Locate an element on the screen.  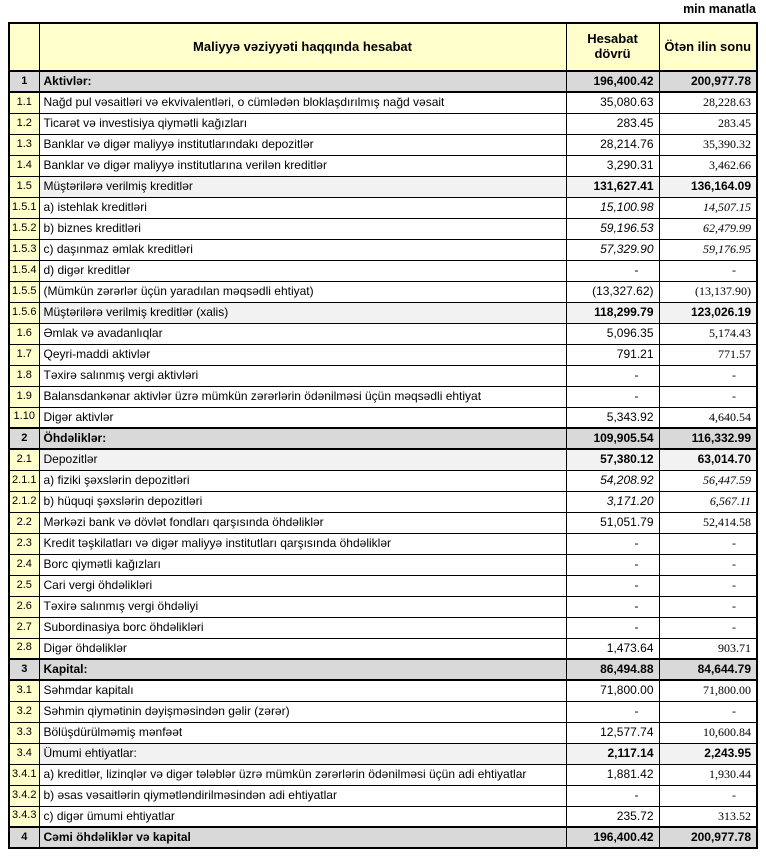
value-previous-cell: 1,930.44 is located at coordinates (708, 774).